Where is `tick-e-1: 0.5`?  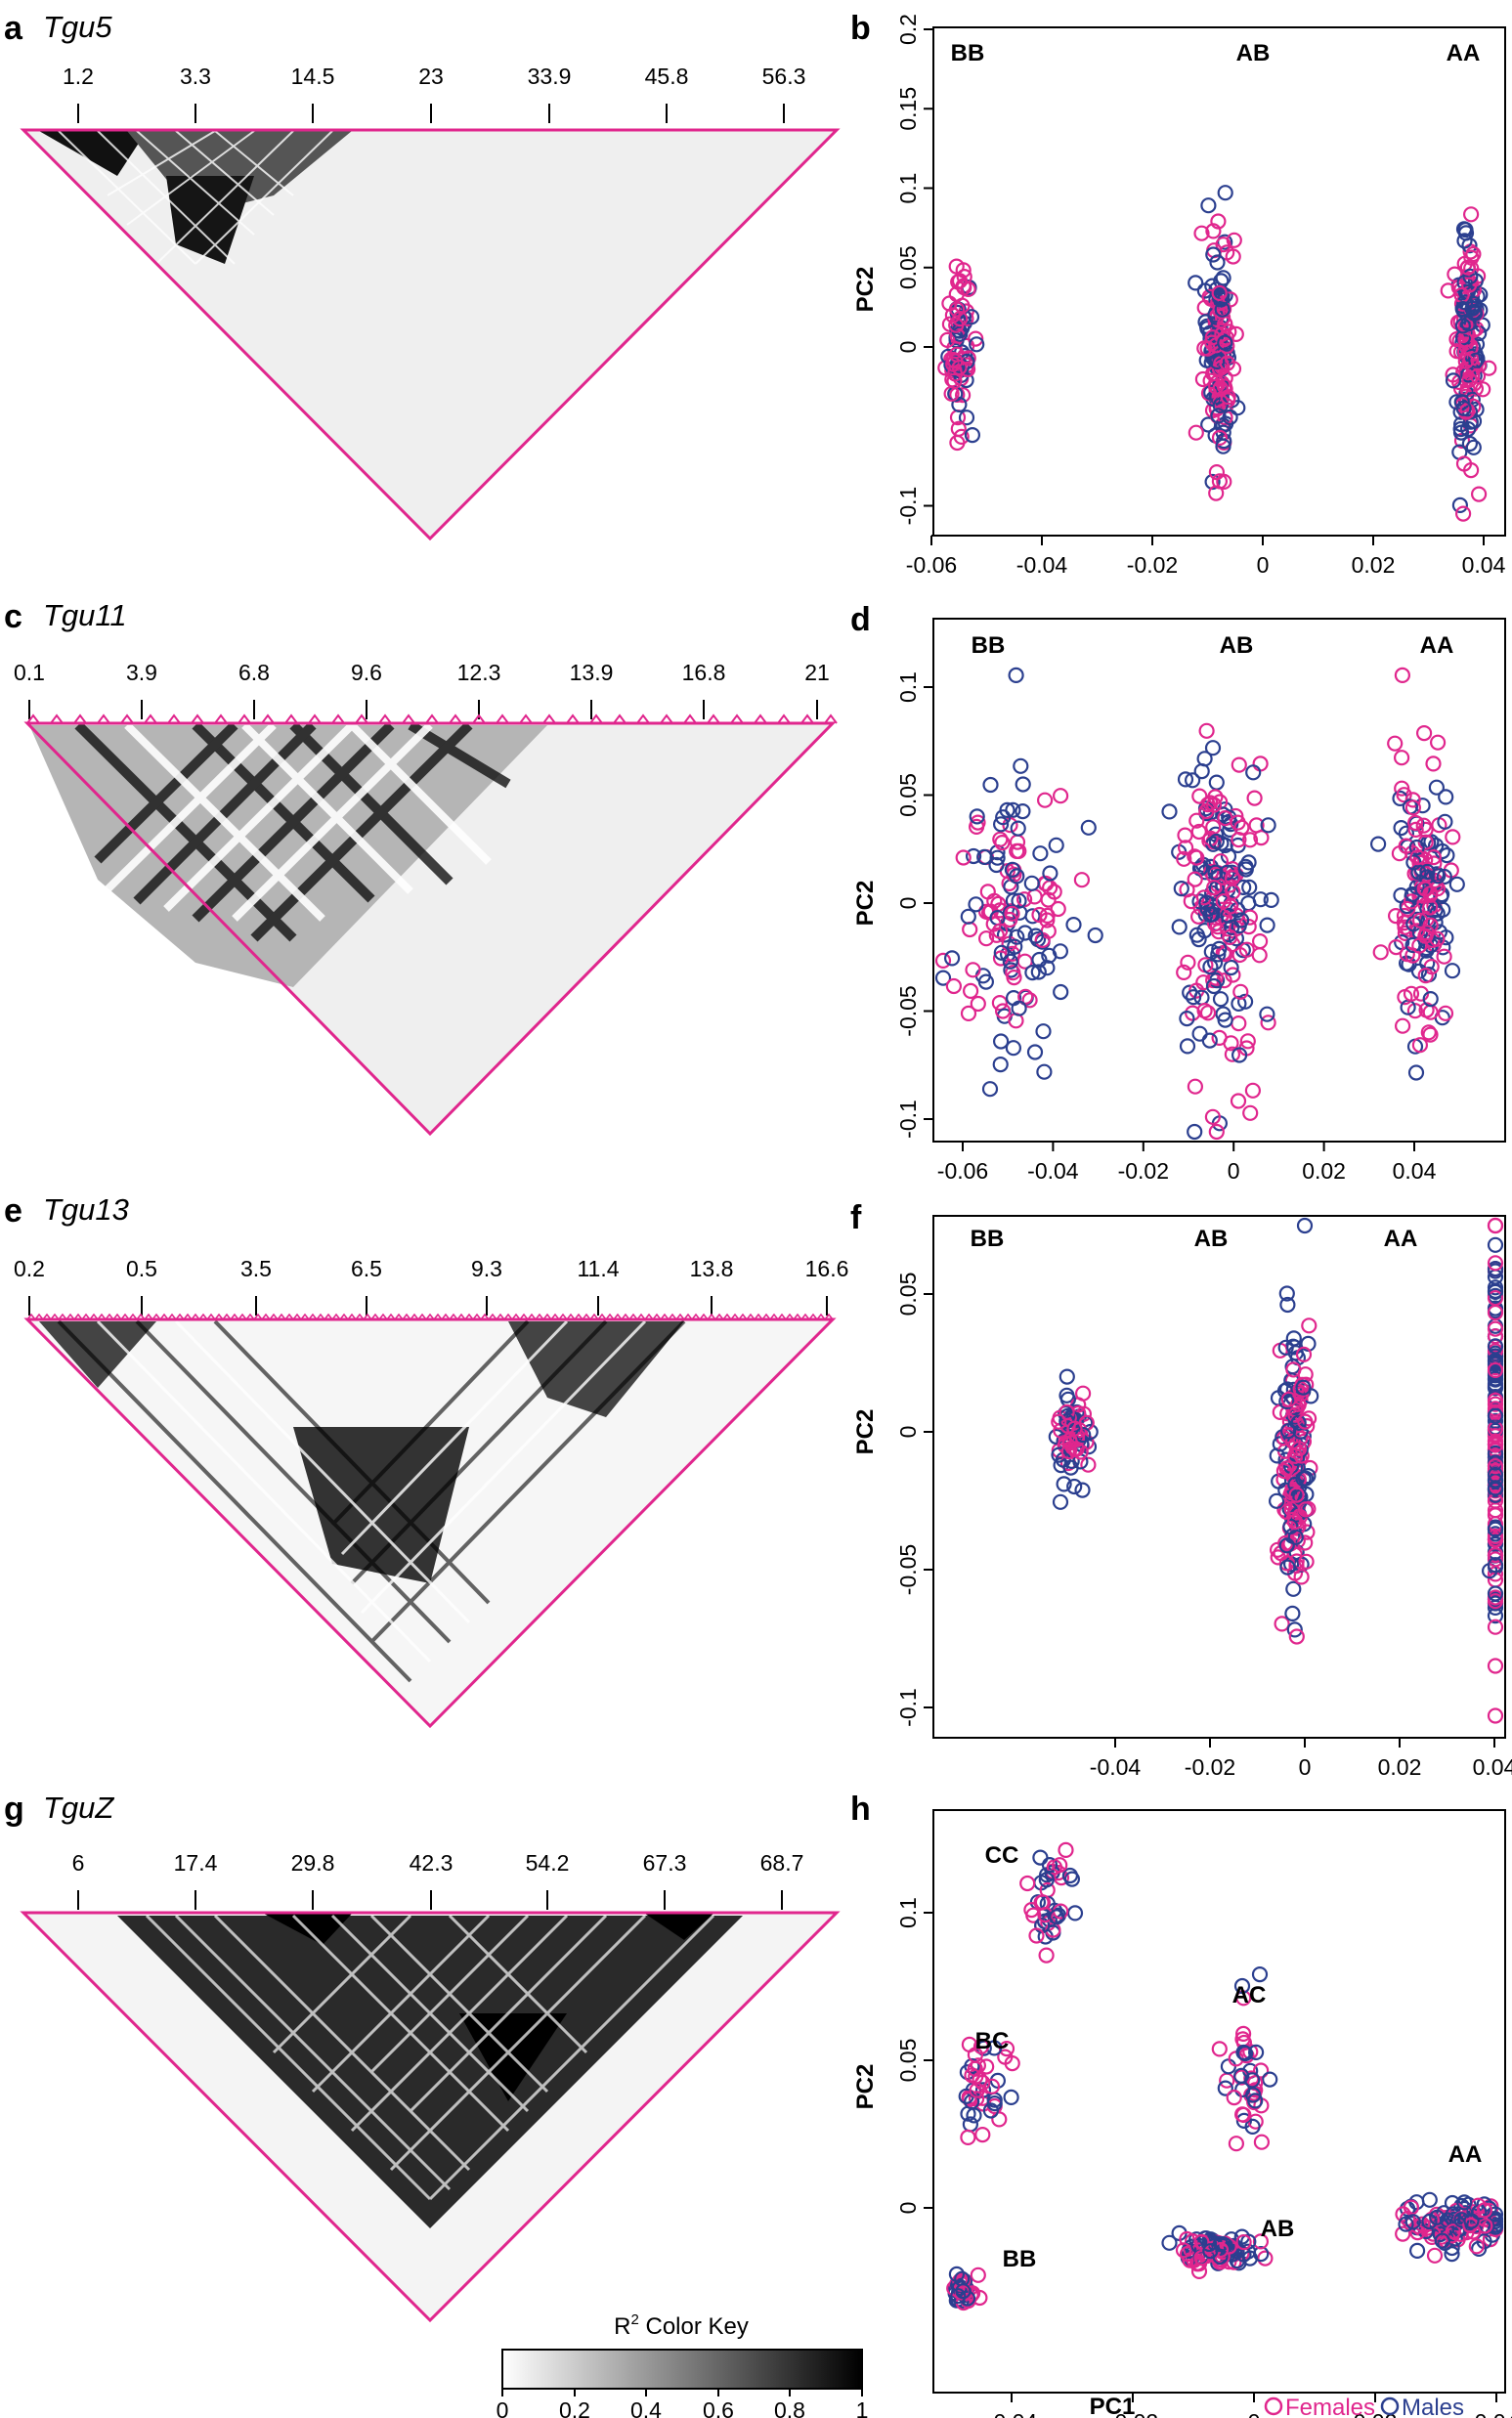
tick-e-1: 0.5 is located at coordinates (141, 1268).